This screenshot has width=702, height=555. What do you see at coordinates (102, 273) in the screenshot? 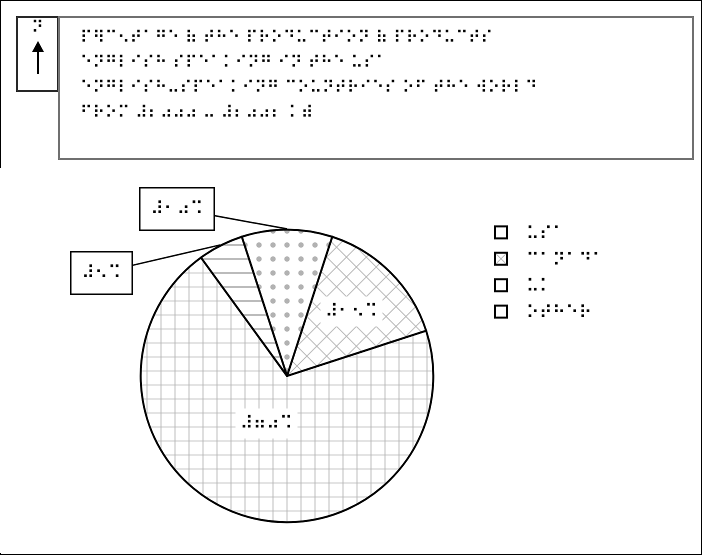
I see `data-label: ⠼⠢⠩` at bounding box center [102, 273].